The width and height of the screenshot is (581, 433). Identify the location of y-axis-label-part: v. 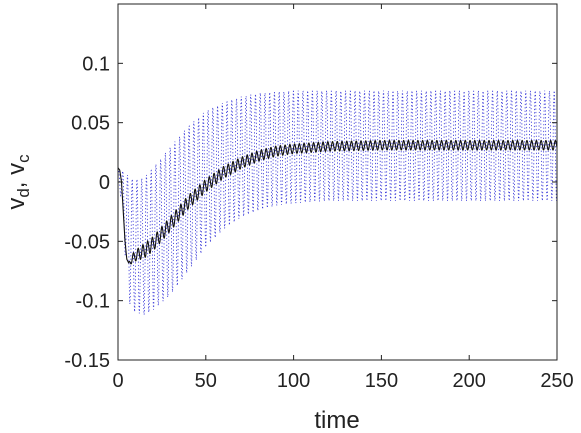
(16, 204).